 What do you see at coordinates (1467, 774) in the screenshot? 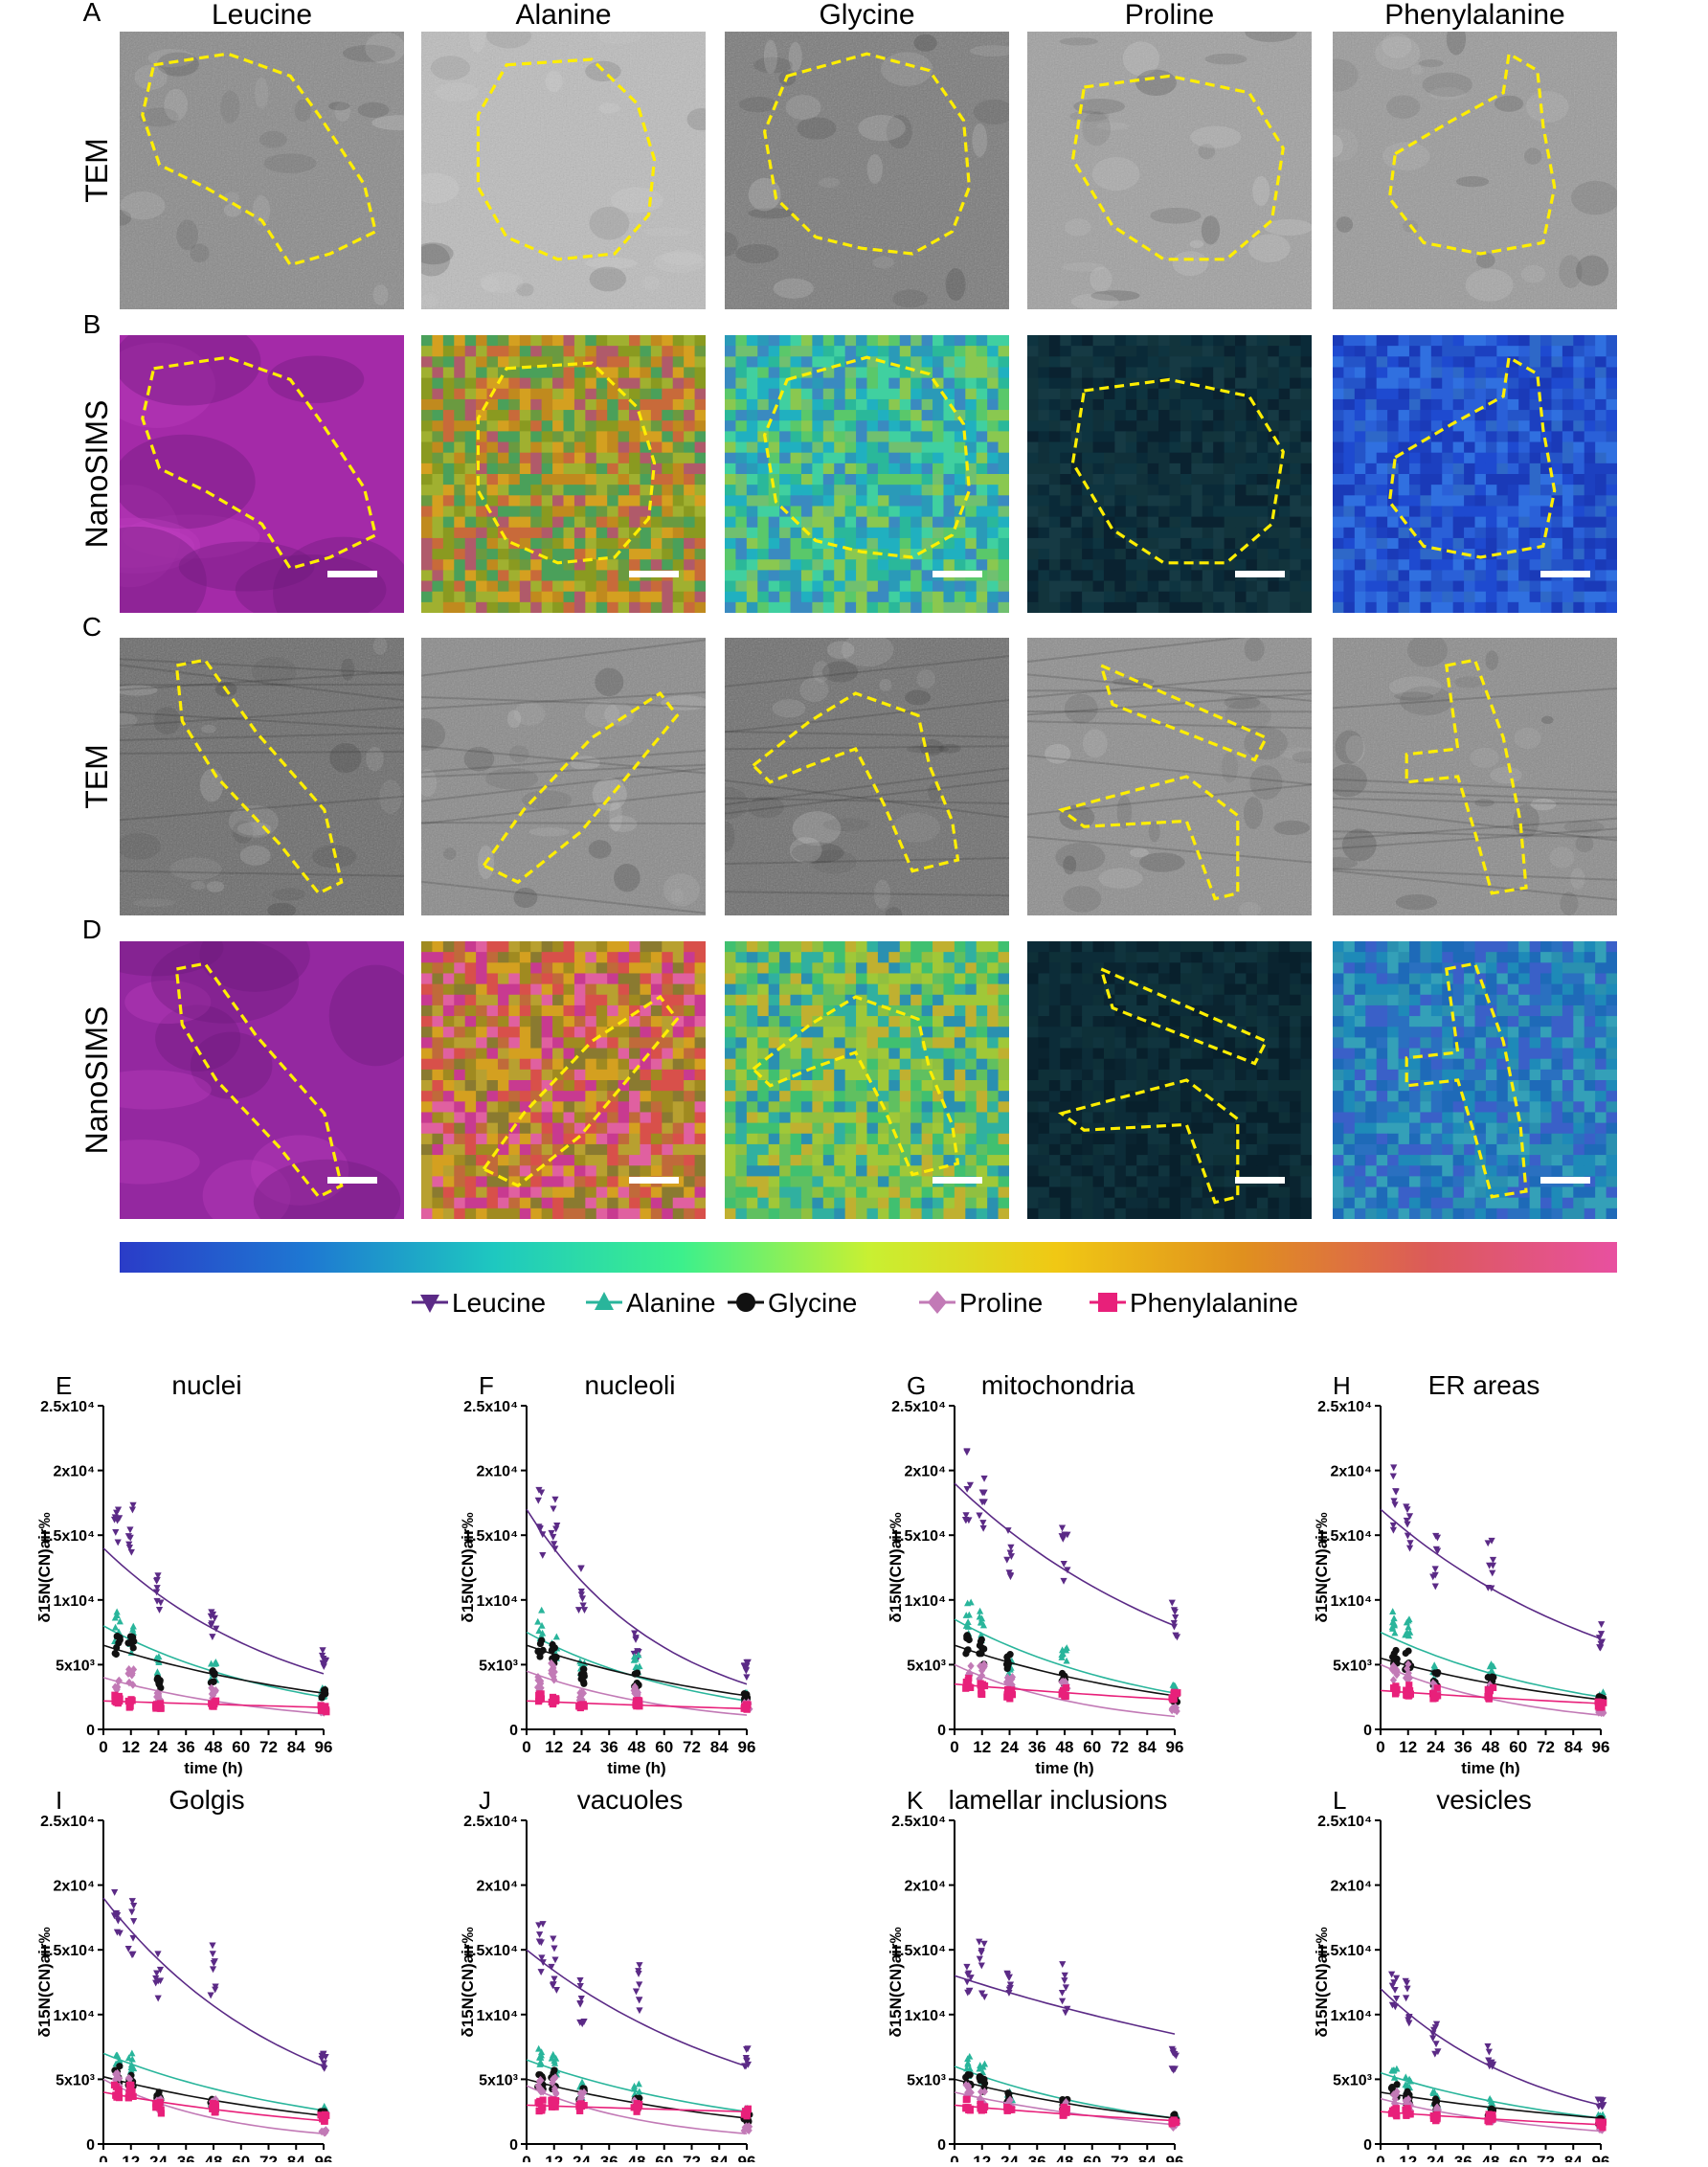
I see `image-tem2-phenylalanine` at bounding box center [1467, 774].